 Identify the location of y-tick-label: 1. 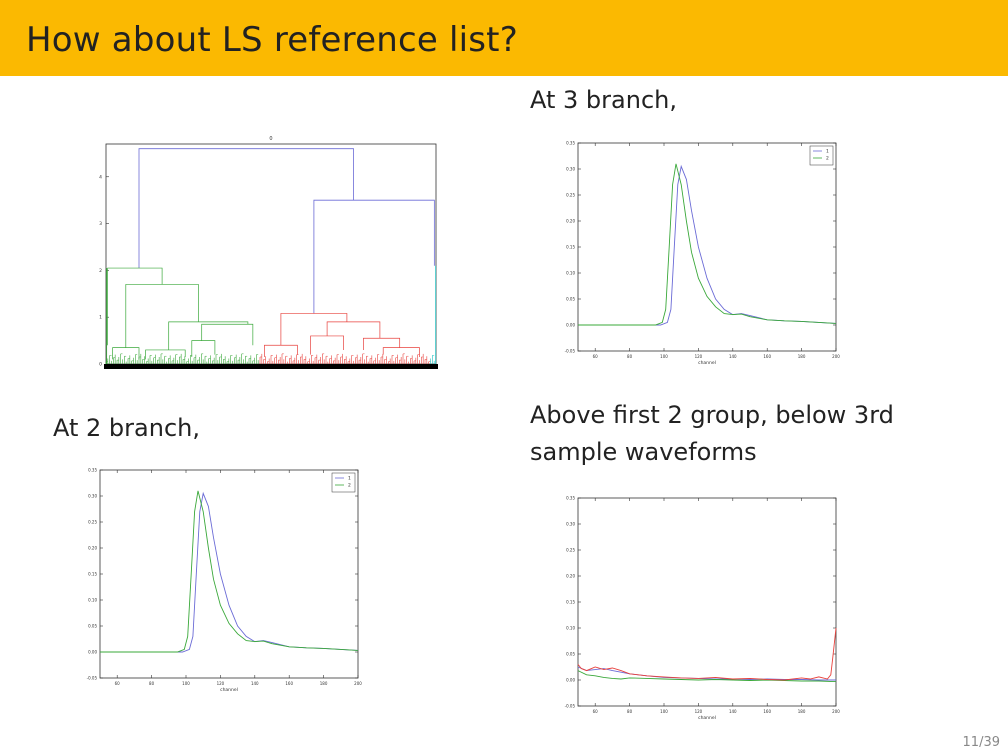
(100, 318).